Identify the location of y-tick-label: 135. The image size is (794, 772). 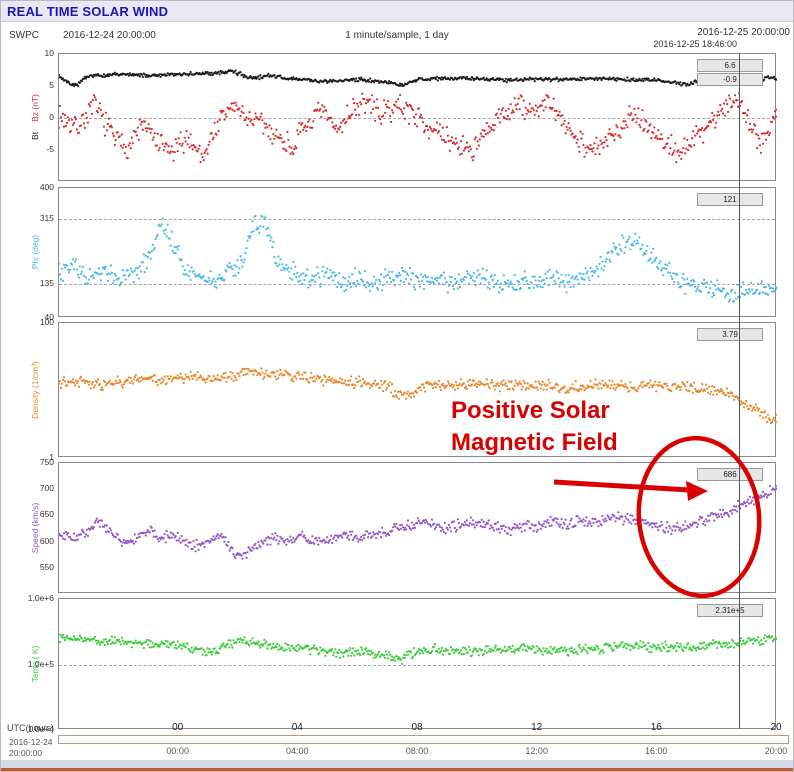
(46, 282).